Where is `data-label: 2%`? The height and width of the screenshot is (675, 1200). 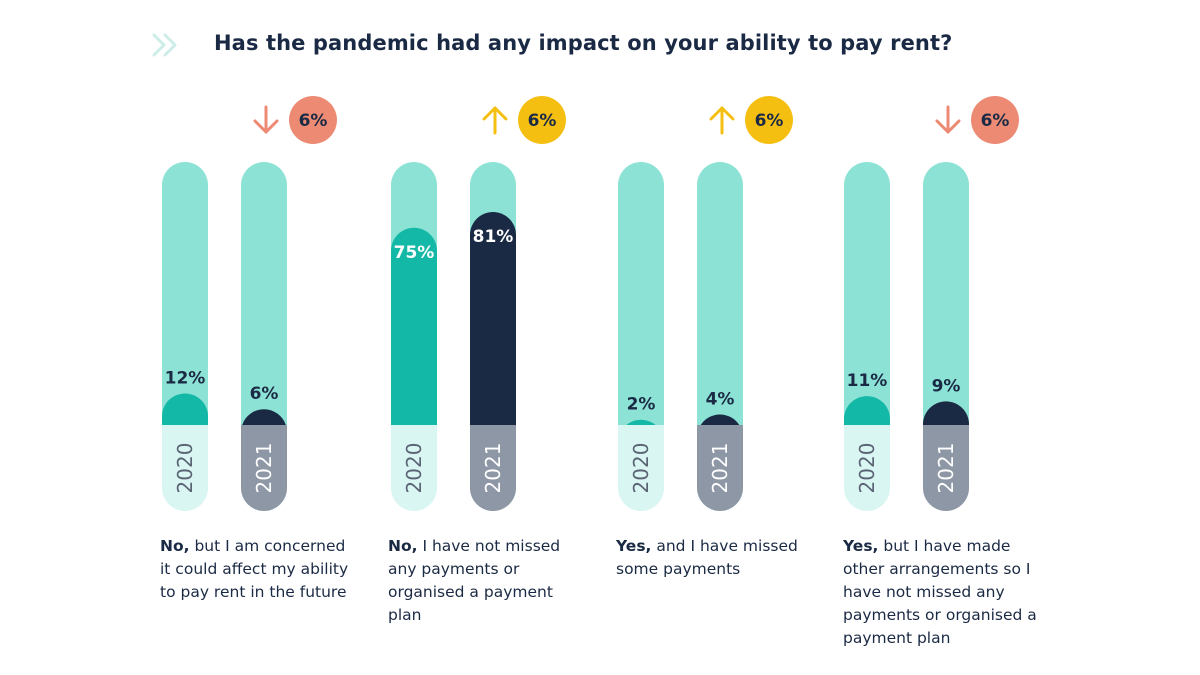
data-label: 2% is located at coordinates (641, 405).